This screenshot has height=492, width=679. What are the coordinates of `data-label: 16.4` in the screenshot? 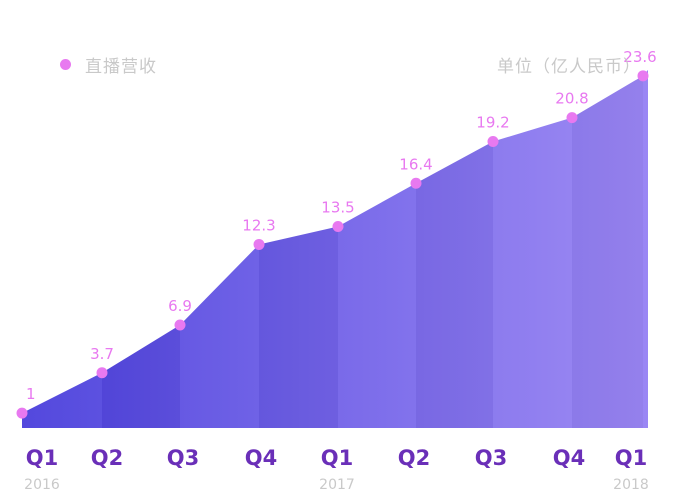 It's located at (415, 164).